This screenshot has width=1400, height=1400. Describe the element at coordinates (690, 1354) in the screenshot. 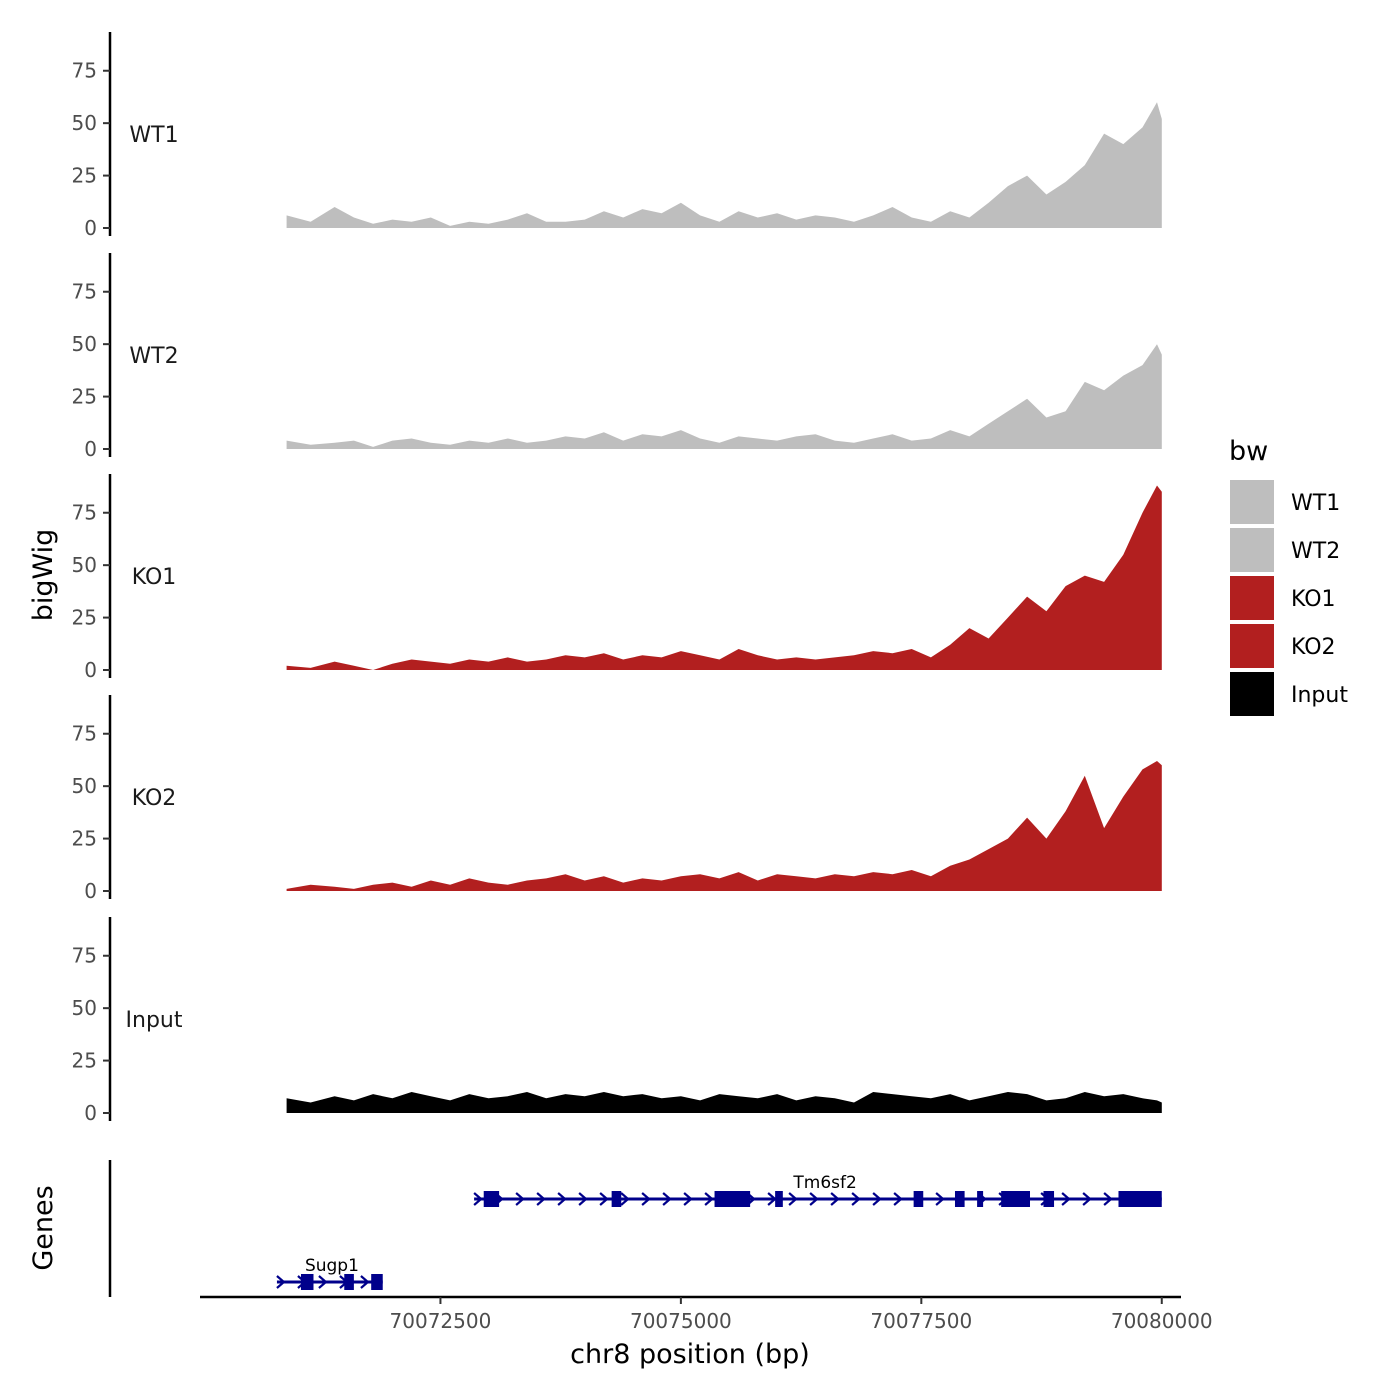

I see `x-axis-title: chr8 position (bp)` at that location.